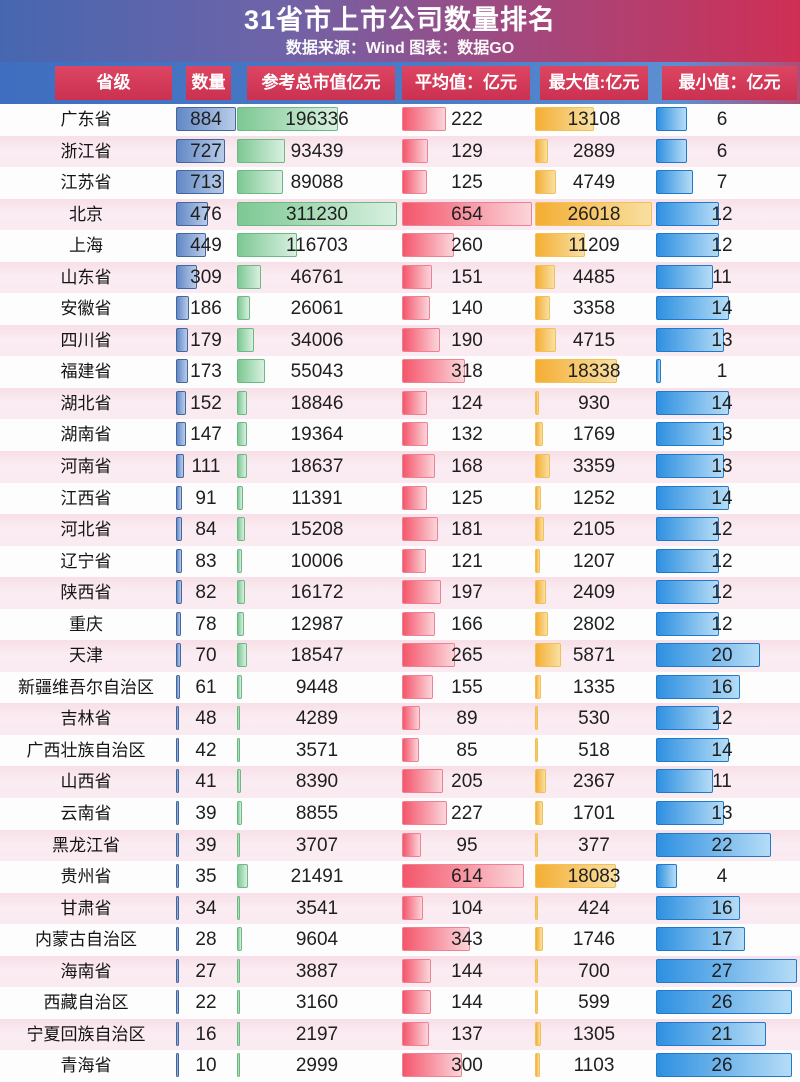 The height and width of the screenshot is (1082, 800). What do you see at coordinates (594, 499) in the screenshot?
I see `max-cell: 1252` at bounding box center [594, 499].